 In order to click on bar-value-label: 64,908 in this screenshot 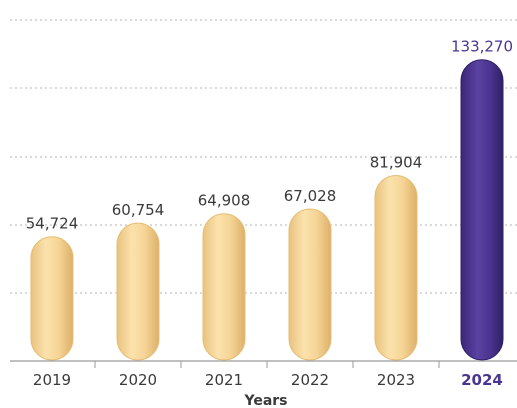, I will do `click(224, 201)`.